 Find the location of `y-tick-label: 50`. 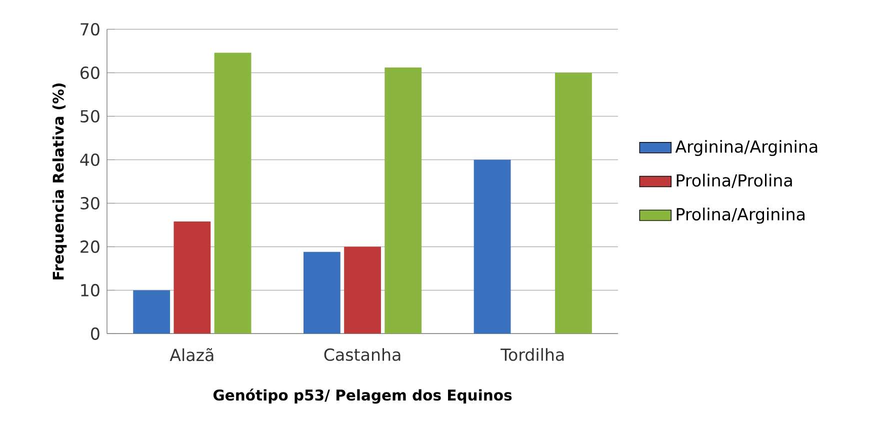

y-tick-label: 50 is located at coordinates (90, 116).